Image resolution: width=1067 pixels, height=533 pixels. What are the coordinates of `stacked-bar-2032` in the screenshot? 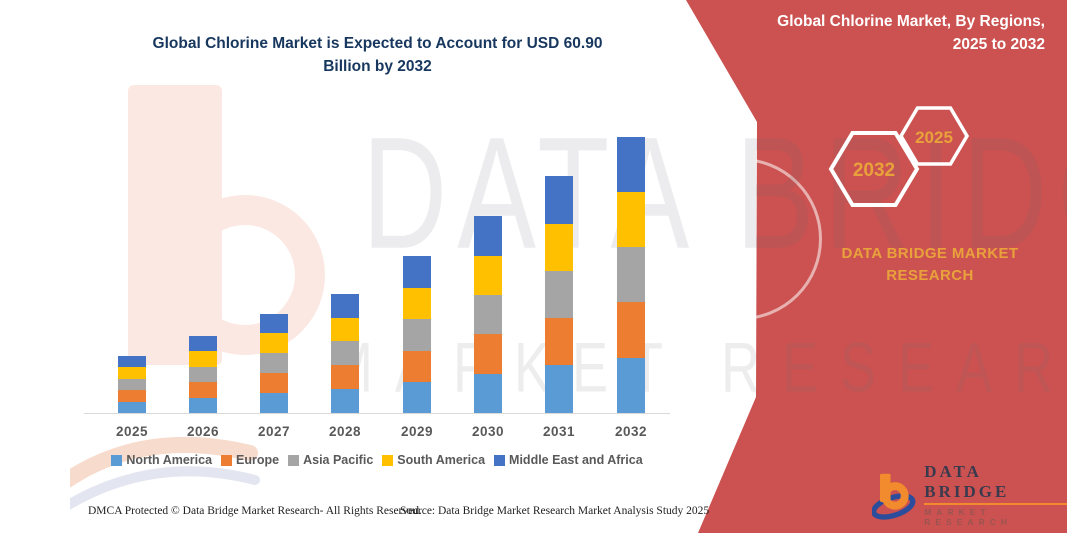 It's located at (631, 275).